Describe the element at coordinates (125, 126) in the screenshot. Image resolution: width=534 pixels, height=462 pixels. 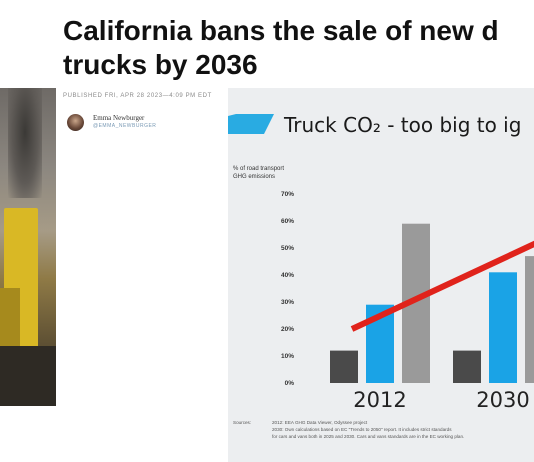
I see `author-handle: @EMMA_NEWBURGER` at that location.